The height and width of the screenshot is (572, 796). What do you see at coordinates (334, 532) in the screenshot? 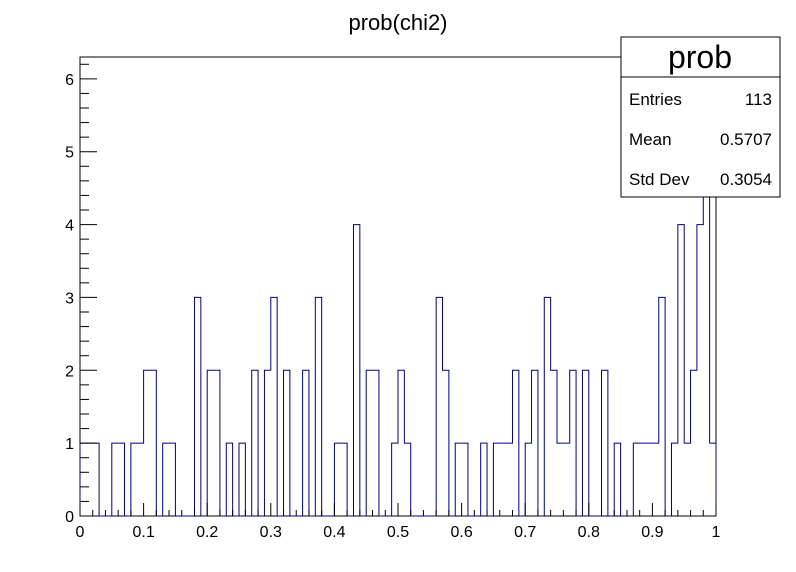
I see `x-tick-label: 0.4` at bounding box center [334, 532].